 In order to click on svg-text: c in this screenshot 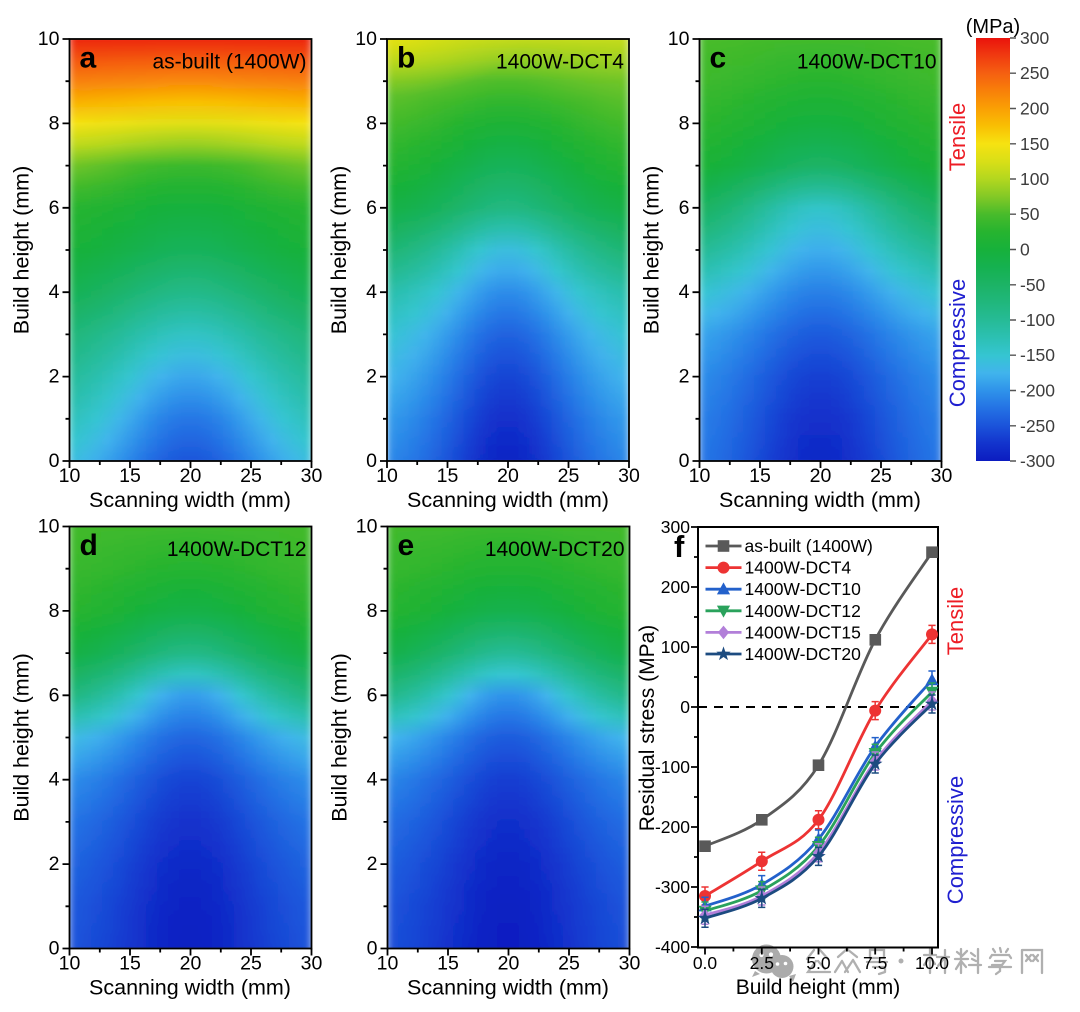, I will do `click(718, 58)`.